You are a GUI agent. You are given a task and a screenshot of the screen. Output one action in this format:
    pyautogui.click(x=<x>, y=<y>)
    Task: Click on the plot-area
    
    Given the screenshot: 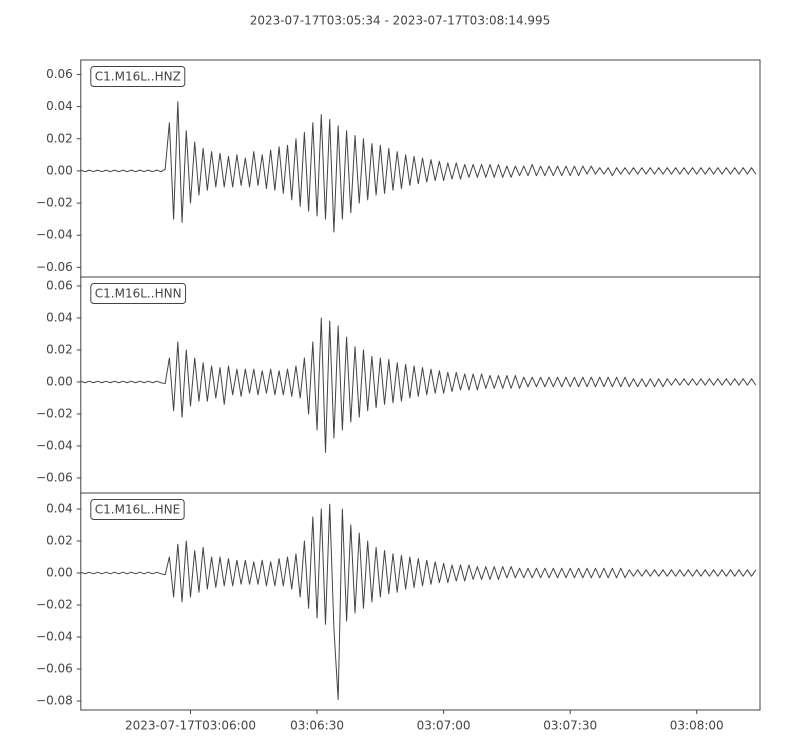 What is the action you would take?
    pyautogui.click(x=418, y=167)
    